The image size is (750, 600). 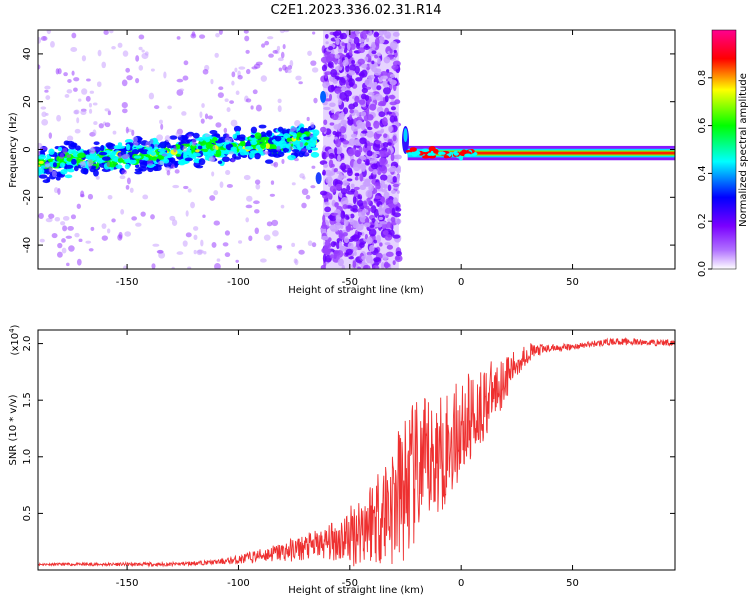 I want to click on colorbar-label: Normalized spectral amplitude, so click(x=743, y=150).